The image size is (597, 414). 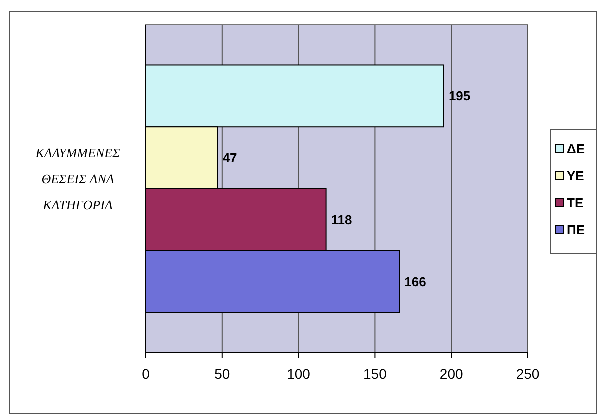 What do you see at coordinates (230, 158) in the screenshot?
I see `data-label: 47` at bounding box center [230, 158].